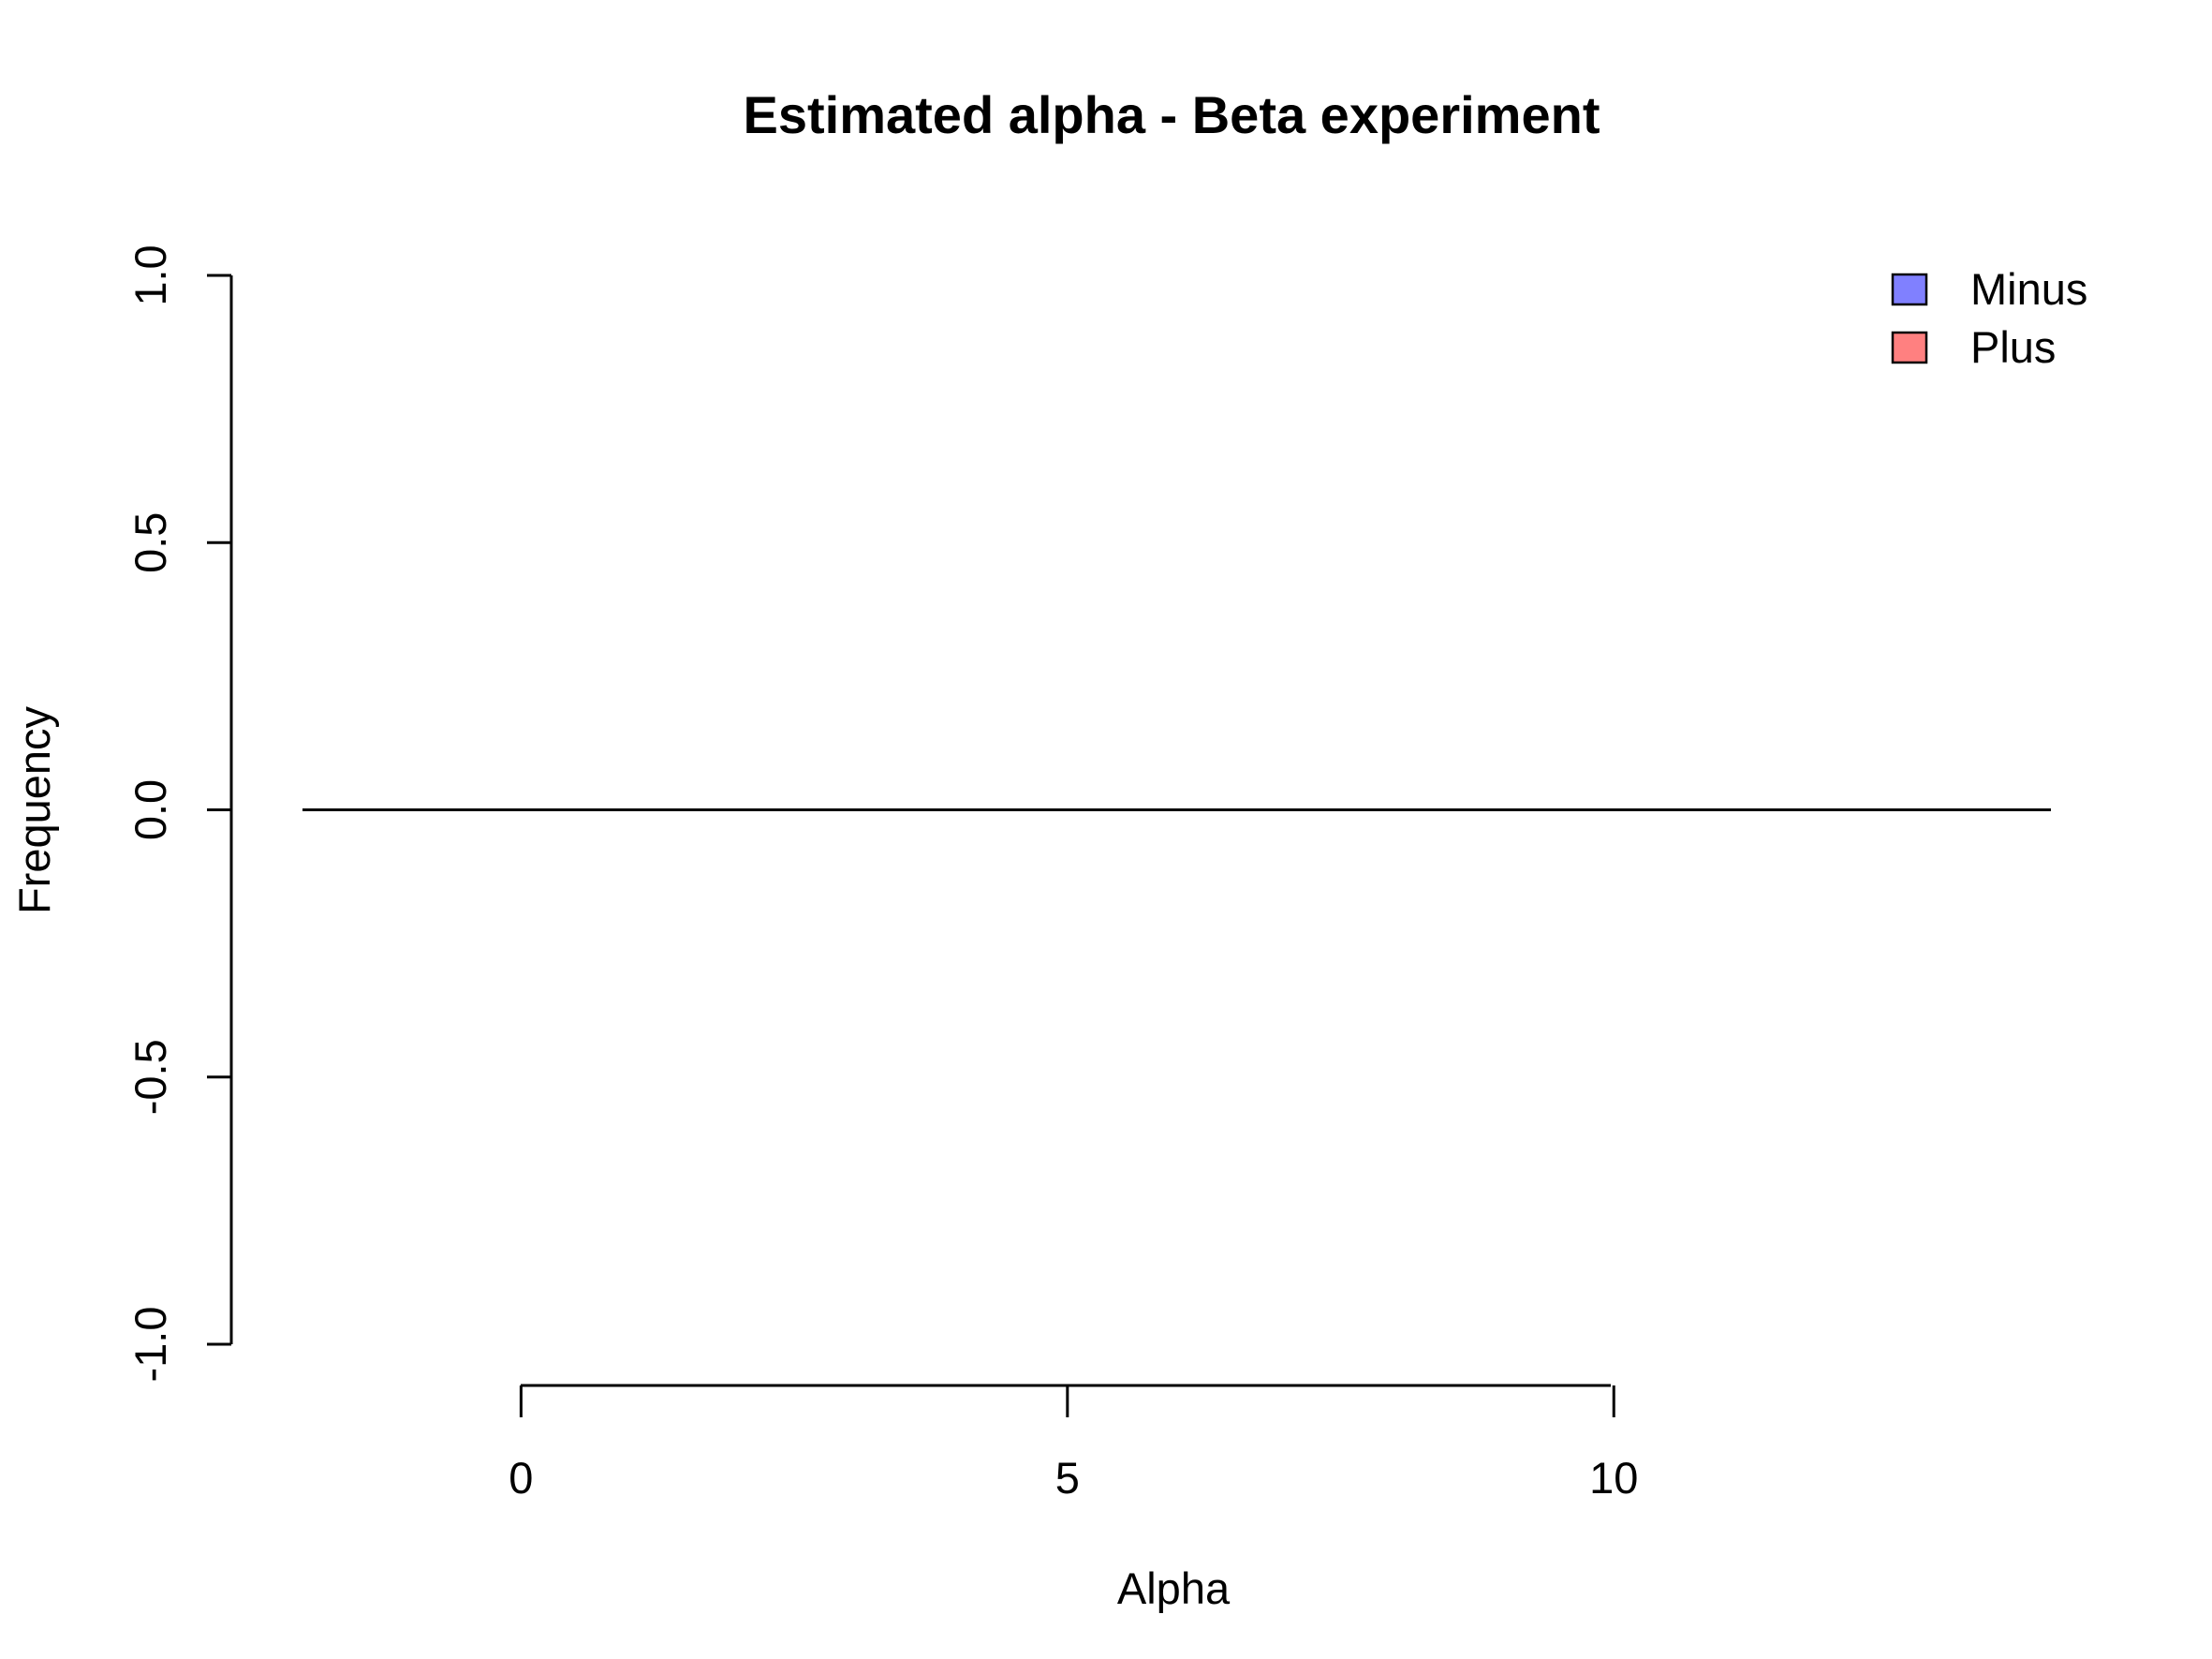  I want to click on legend: Minus Plus, so click(1989, 318).